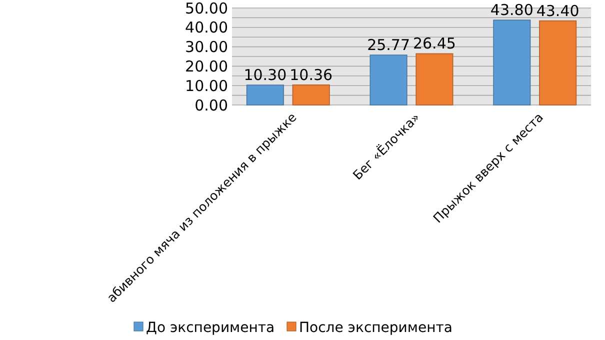  I want to click on y-tick-label: 20.00, so click(206, 66).